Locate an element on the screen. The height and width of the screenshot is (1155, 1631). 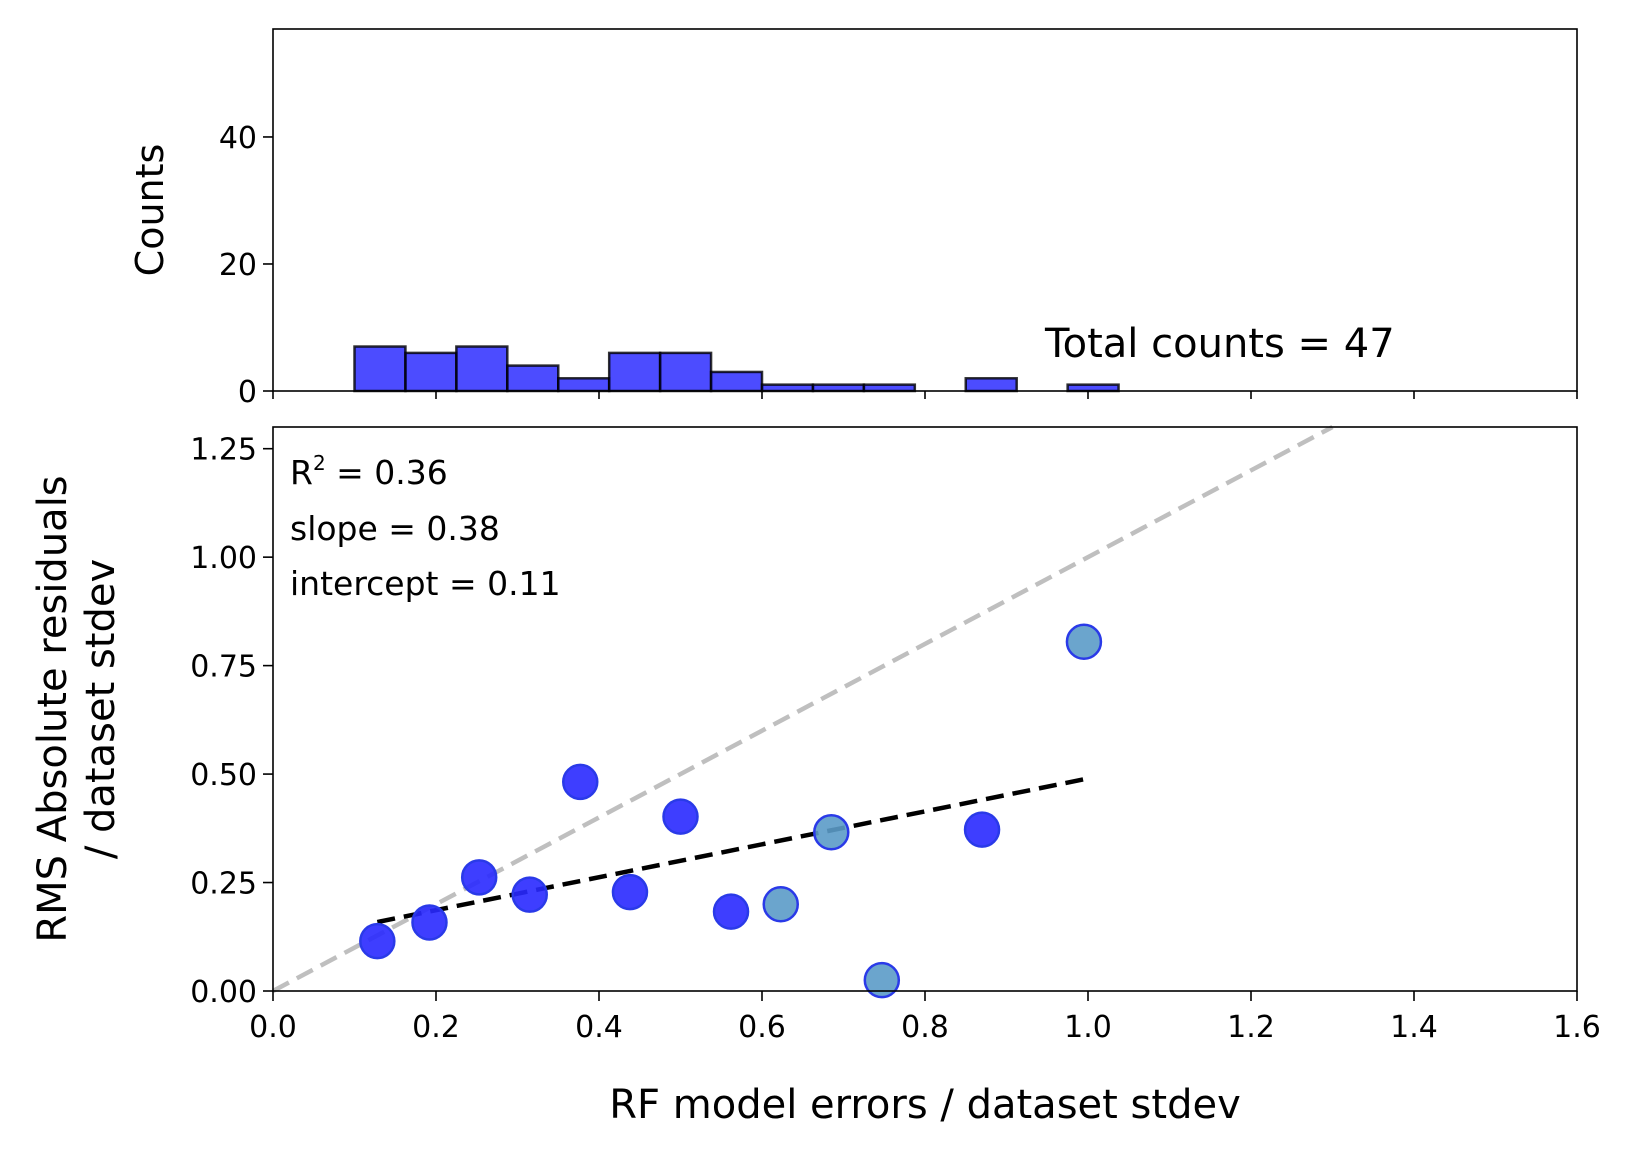
intercept-stat: intercept = 0.11 is located at coordinates (425, 583).